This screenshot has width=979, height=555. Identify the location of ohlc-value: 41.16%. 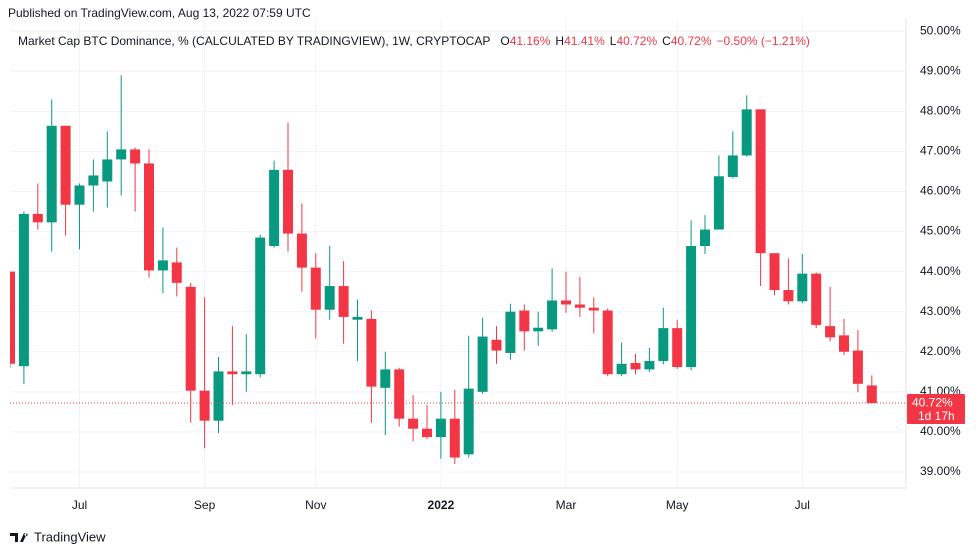
(530, 41).